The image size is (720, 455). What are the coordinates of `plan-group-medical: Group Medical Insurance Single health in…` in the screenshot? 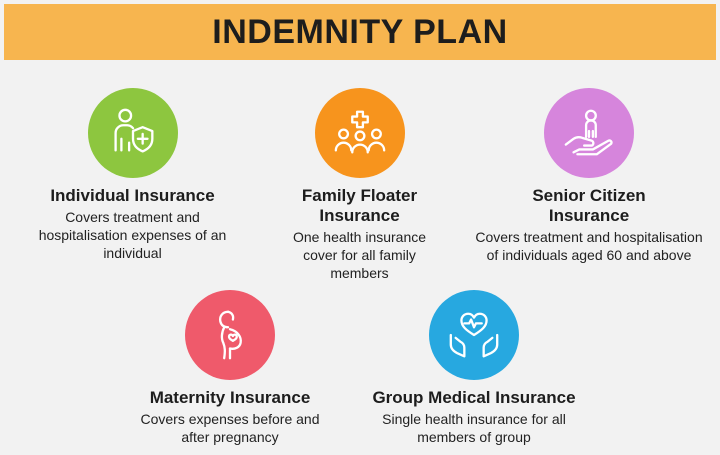 It's located at (474, 368).